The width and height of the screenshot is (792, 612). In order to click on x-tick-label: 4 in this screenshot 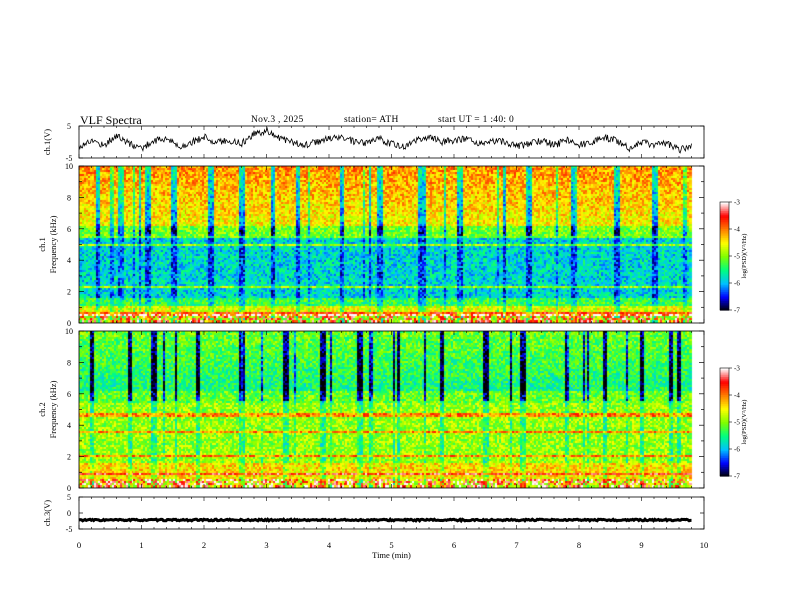, I will do `click(329, 545)`.